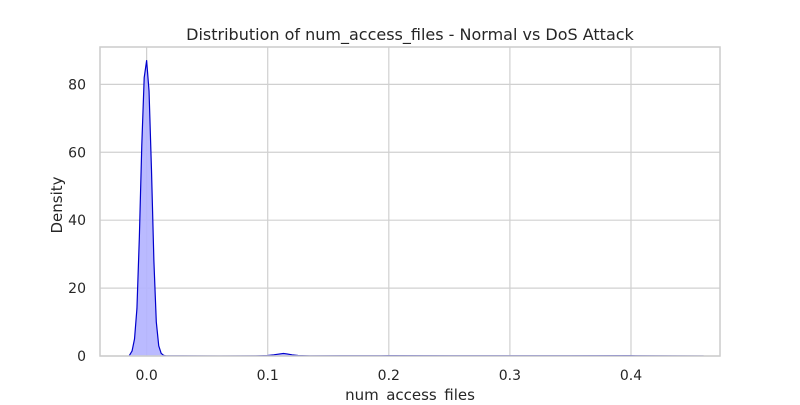  Describe the element at coordinates (268, 376) in the screenshot. I see `x-tick-label: 0.1` at that location.